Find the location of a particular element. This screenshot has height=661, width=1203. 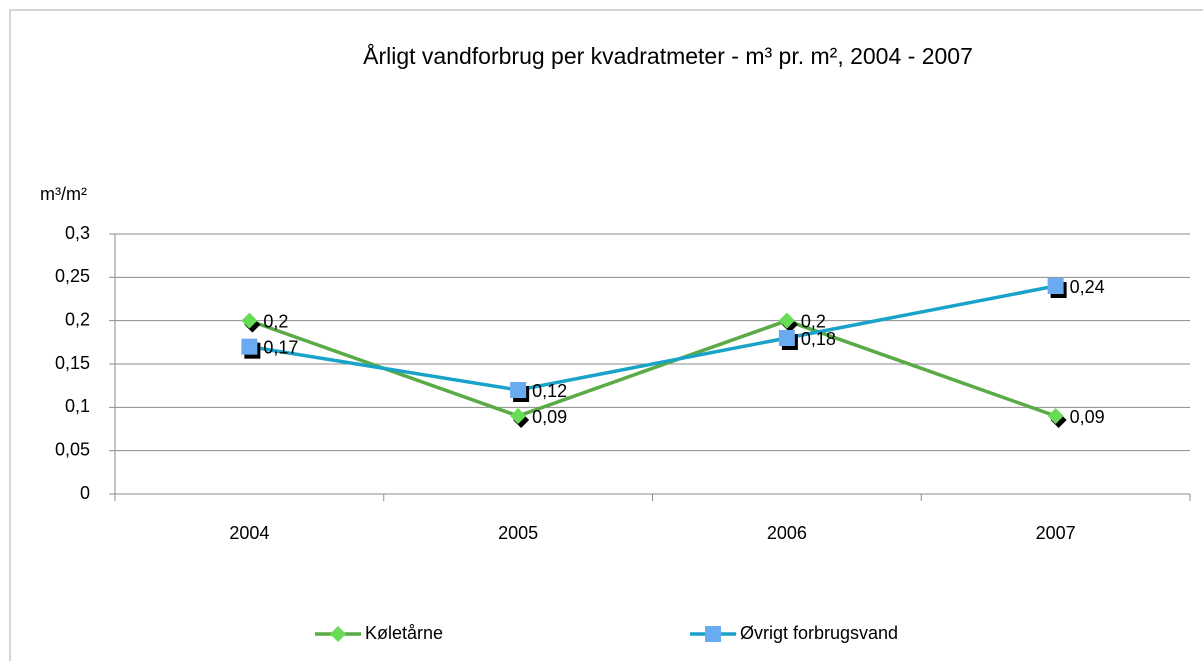

x-tick-label: 2004 is located at coordinates (249, 533).